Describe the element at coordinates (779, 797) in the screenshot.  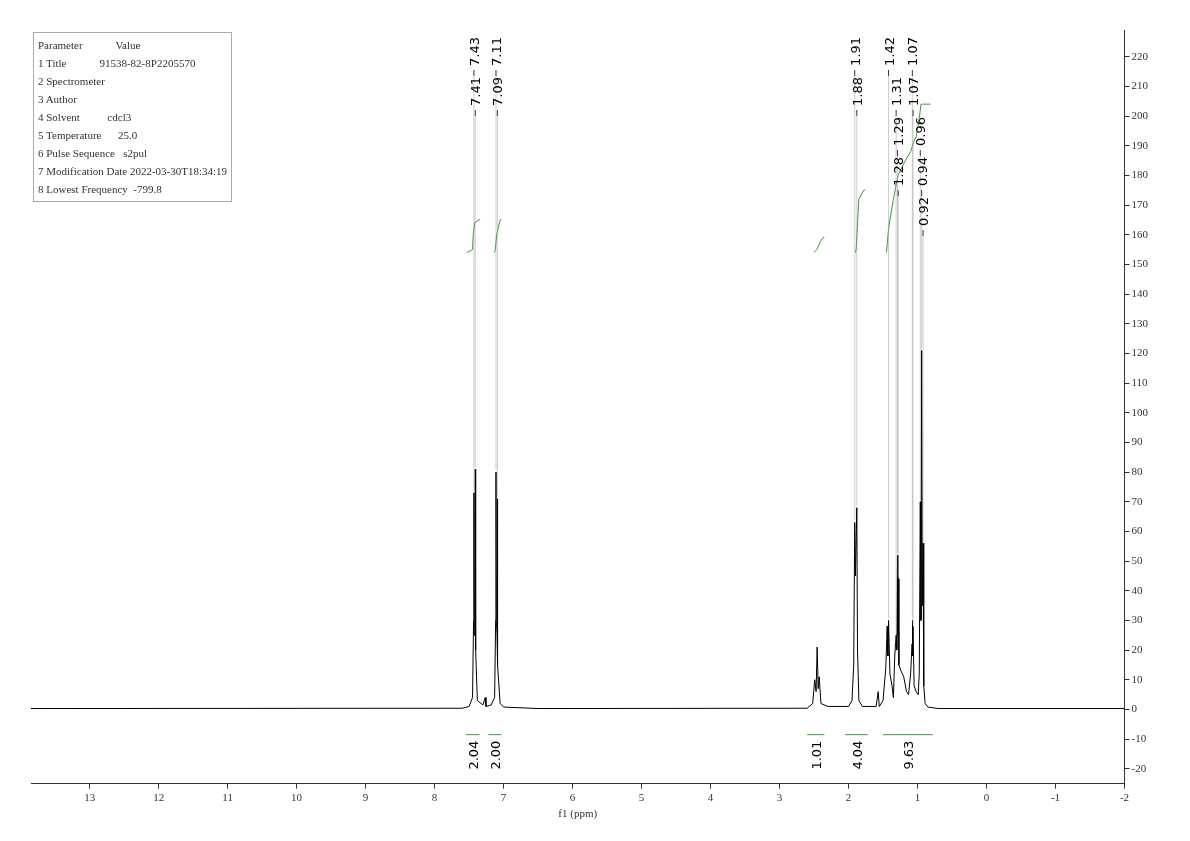
I see `x-tick-label: 3` at that location.